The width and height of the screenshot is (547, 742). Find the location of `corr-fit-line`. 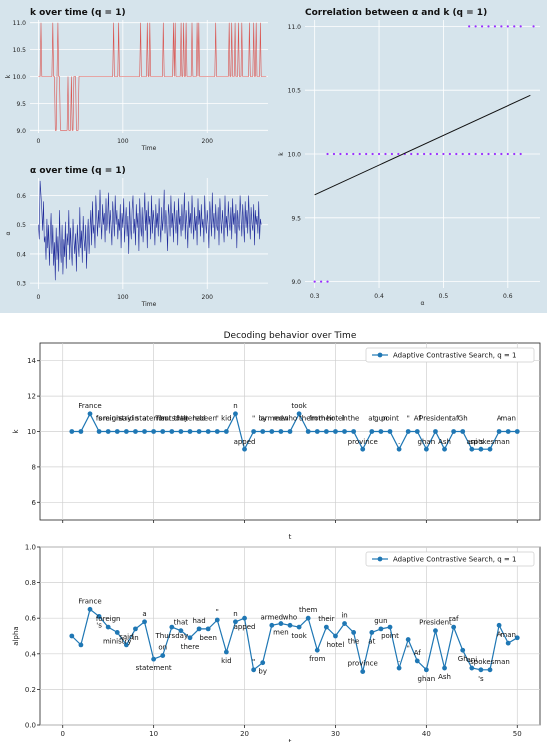

corr-fit-line is located at coordinates (422, 145).